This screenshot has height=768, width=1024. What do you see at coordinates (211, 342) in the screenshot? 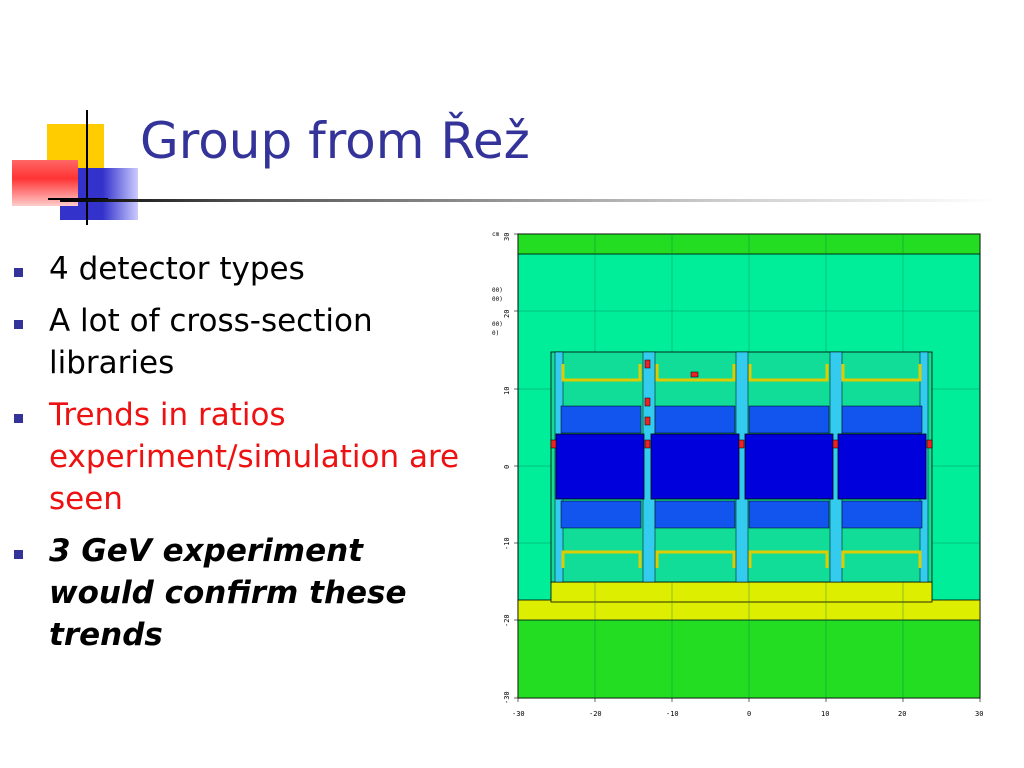
I see `bullet-text: A lot of cross-section libraries` at bounding box center [211, 342].